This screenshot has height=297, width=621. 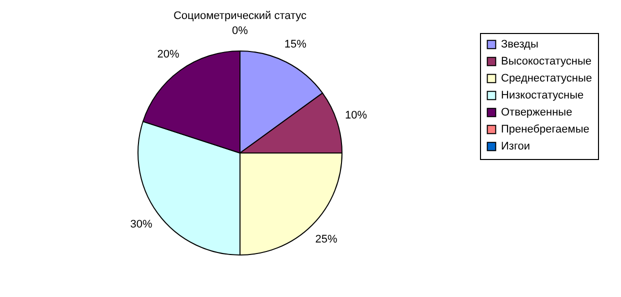 What do you see at coordinates (326, 239) in the screenshot?
I see `data-label: 25%` at bounding box center [326, 239].